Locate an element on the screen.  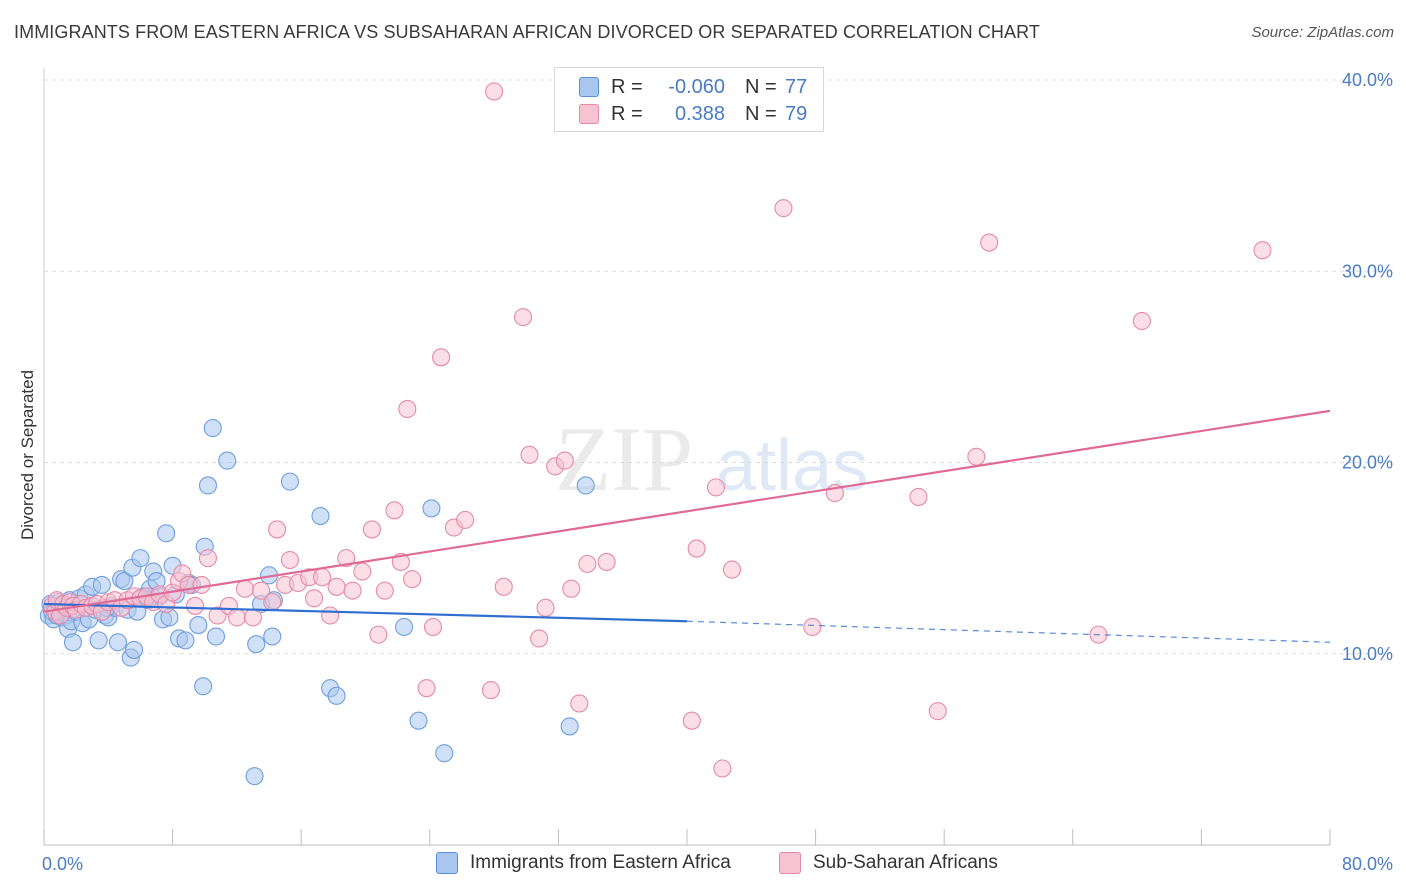
y-tick-label: 40.0% is located at coordinates (1367, 80).